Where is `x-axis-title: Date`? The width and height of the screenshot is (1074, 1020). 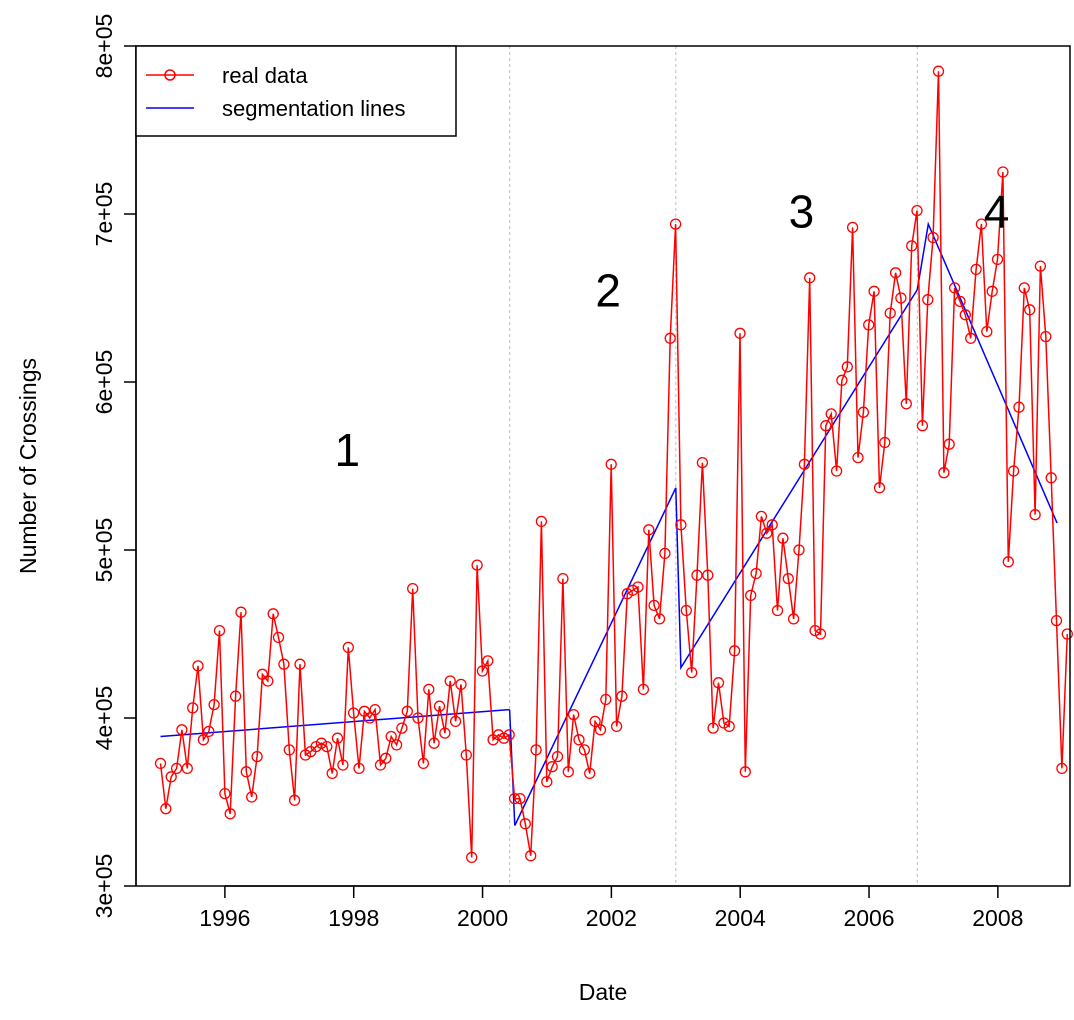
x-axis-title: Date is located at coordinates (603, 992).